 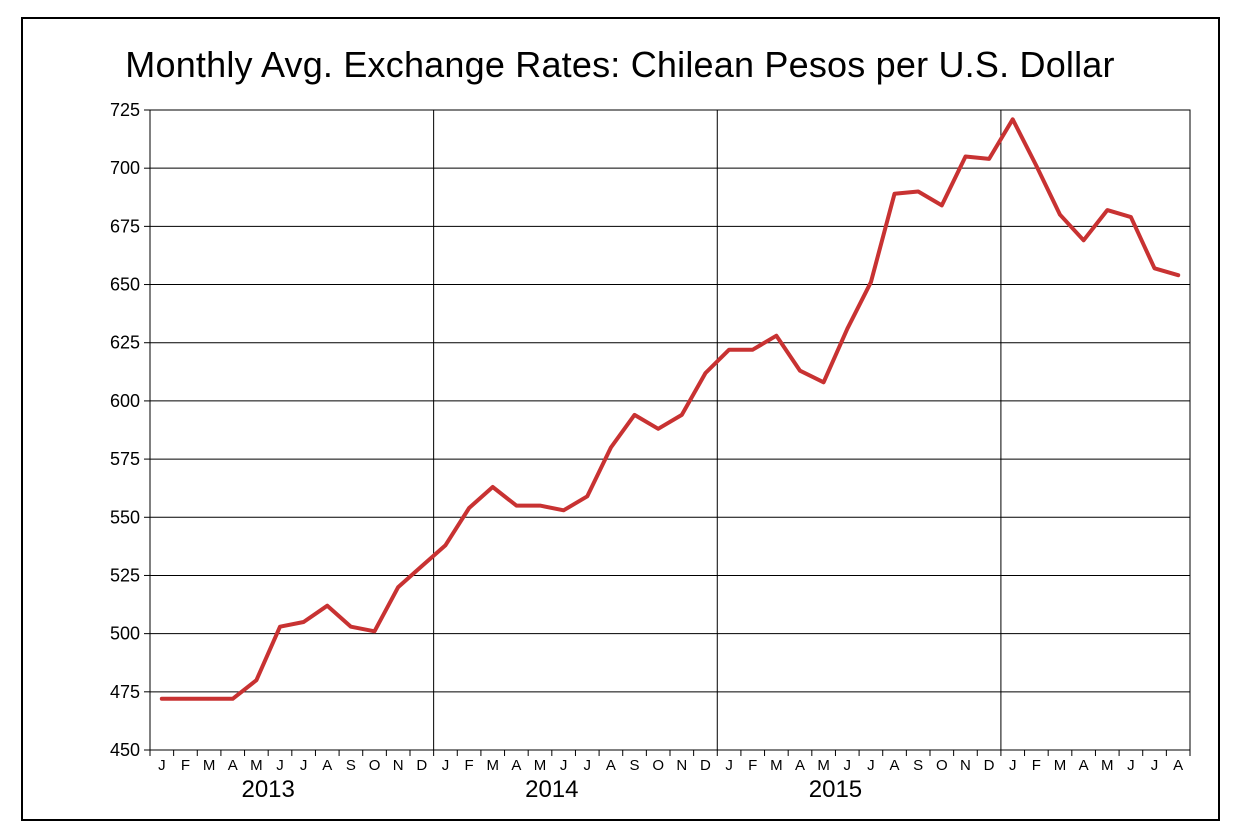 I want to click on y-tick-label: 650, so click(x=125, y=285).